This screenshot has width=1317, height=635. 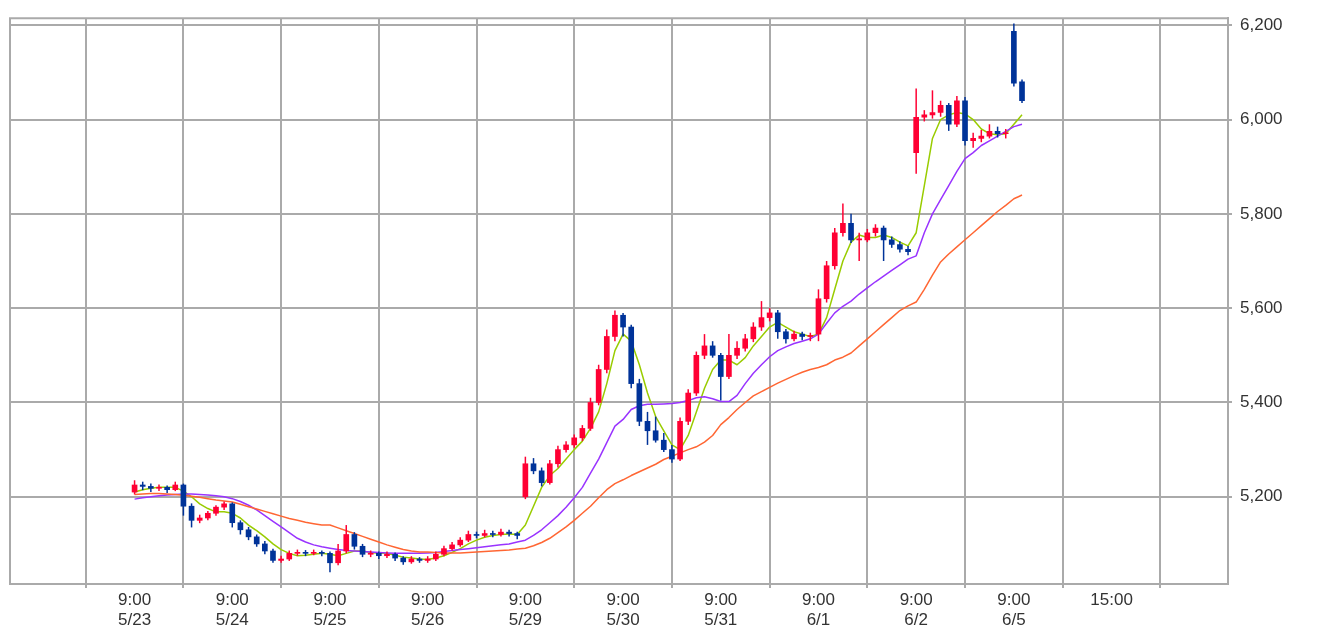 I want to click on x-tick-label: 9:00 5/29, so click(x=525, y=609).